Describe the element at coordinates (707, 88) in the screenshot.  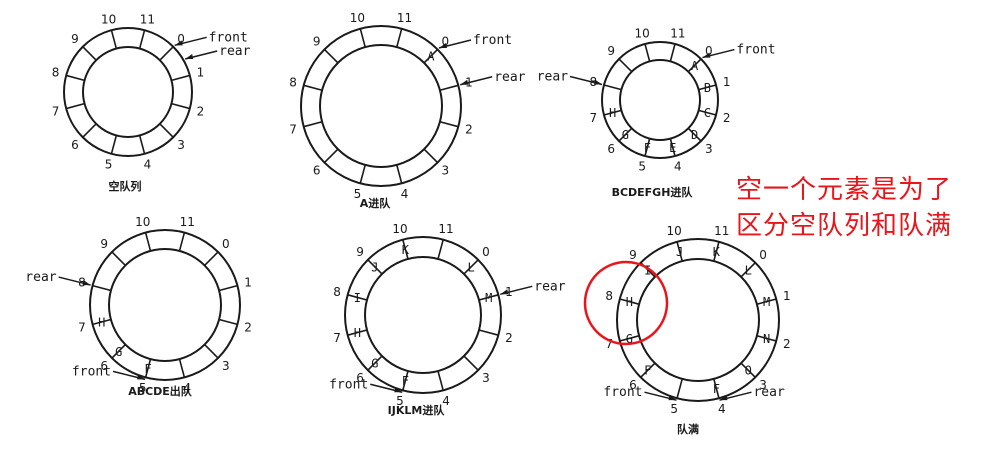
I see `cell-value: B` at that location.